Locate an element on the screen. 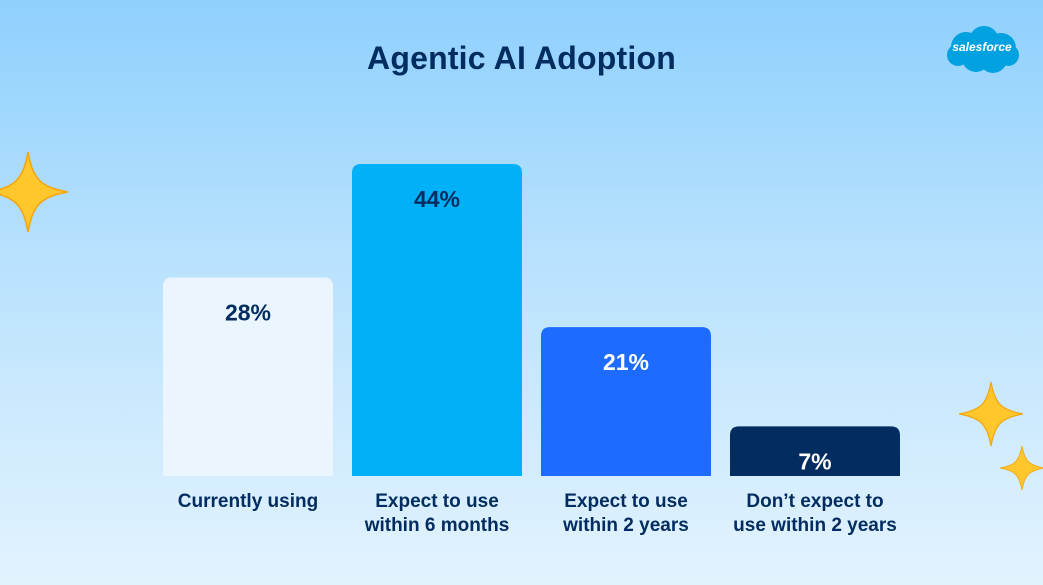  category-label: Don’t expect to use within 2 years is located at coordinates (815, 514).